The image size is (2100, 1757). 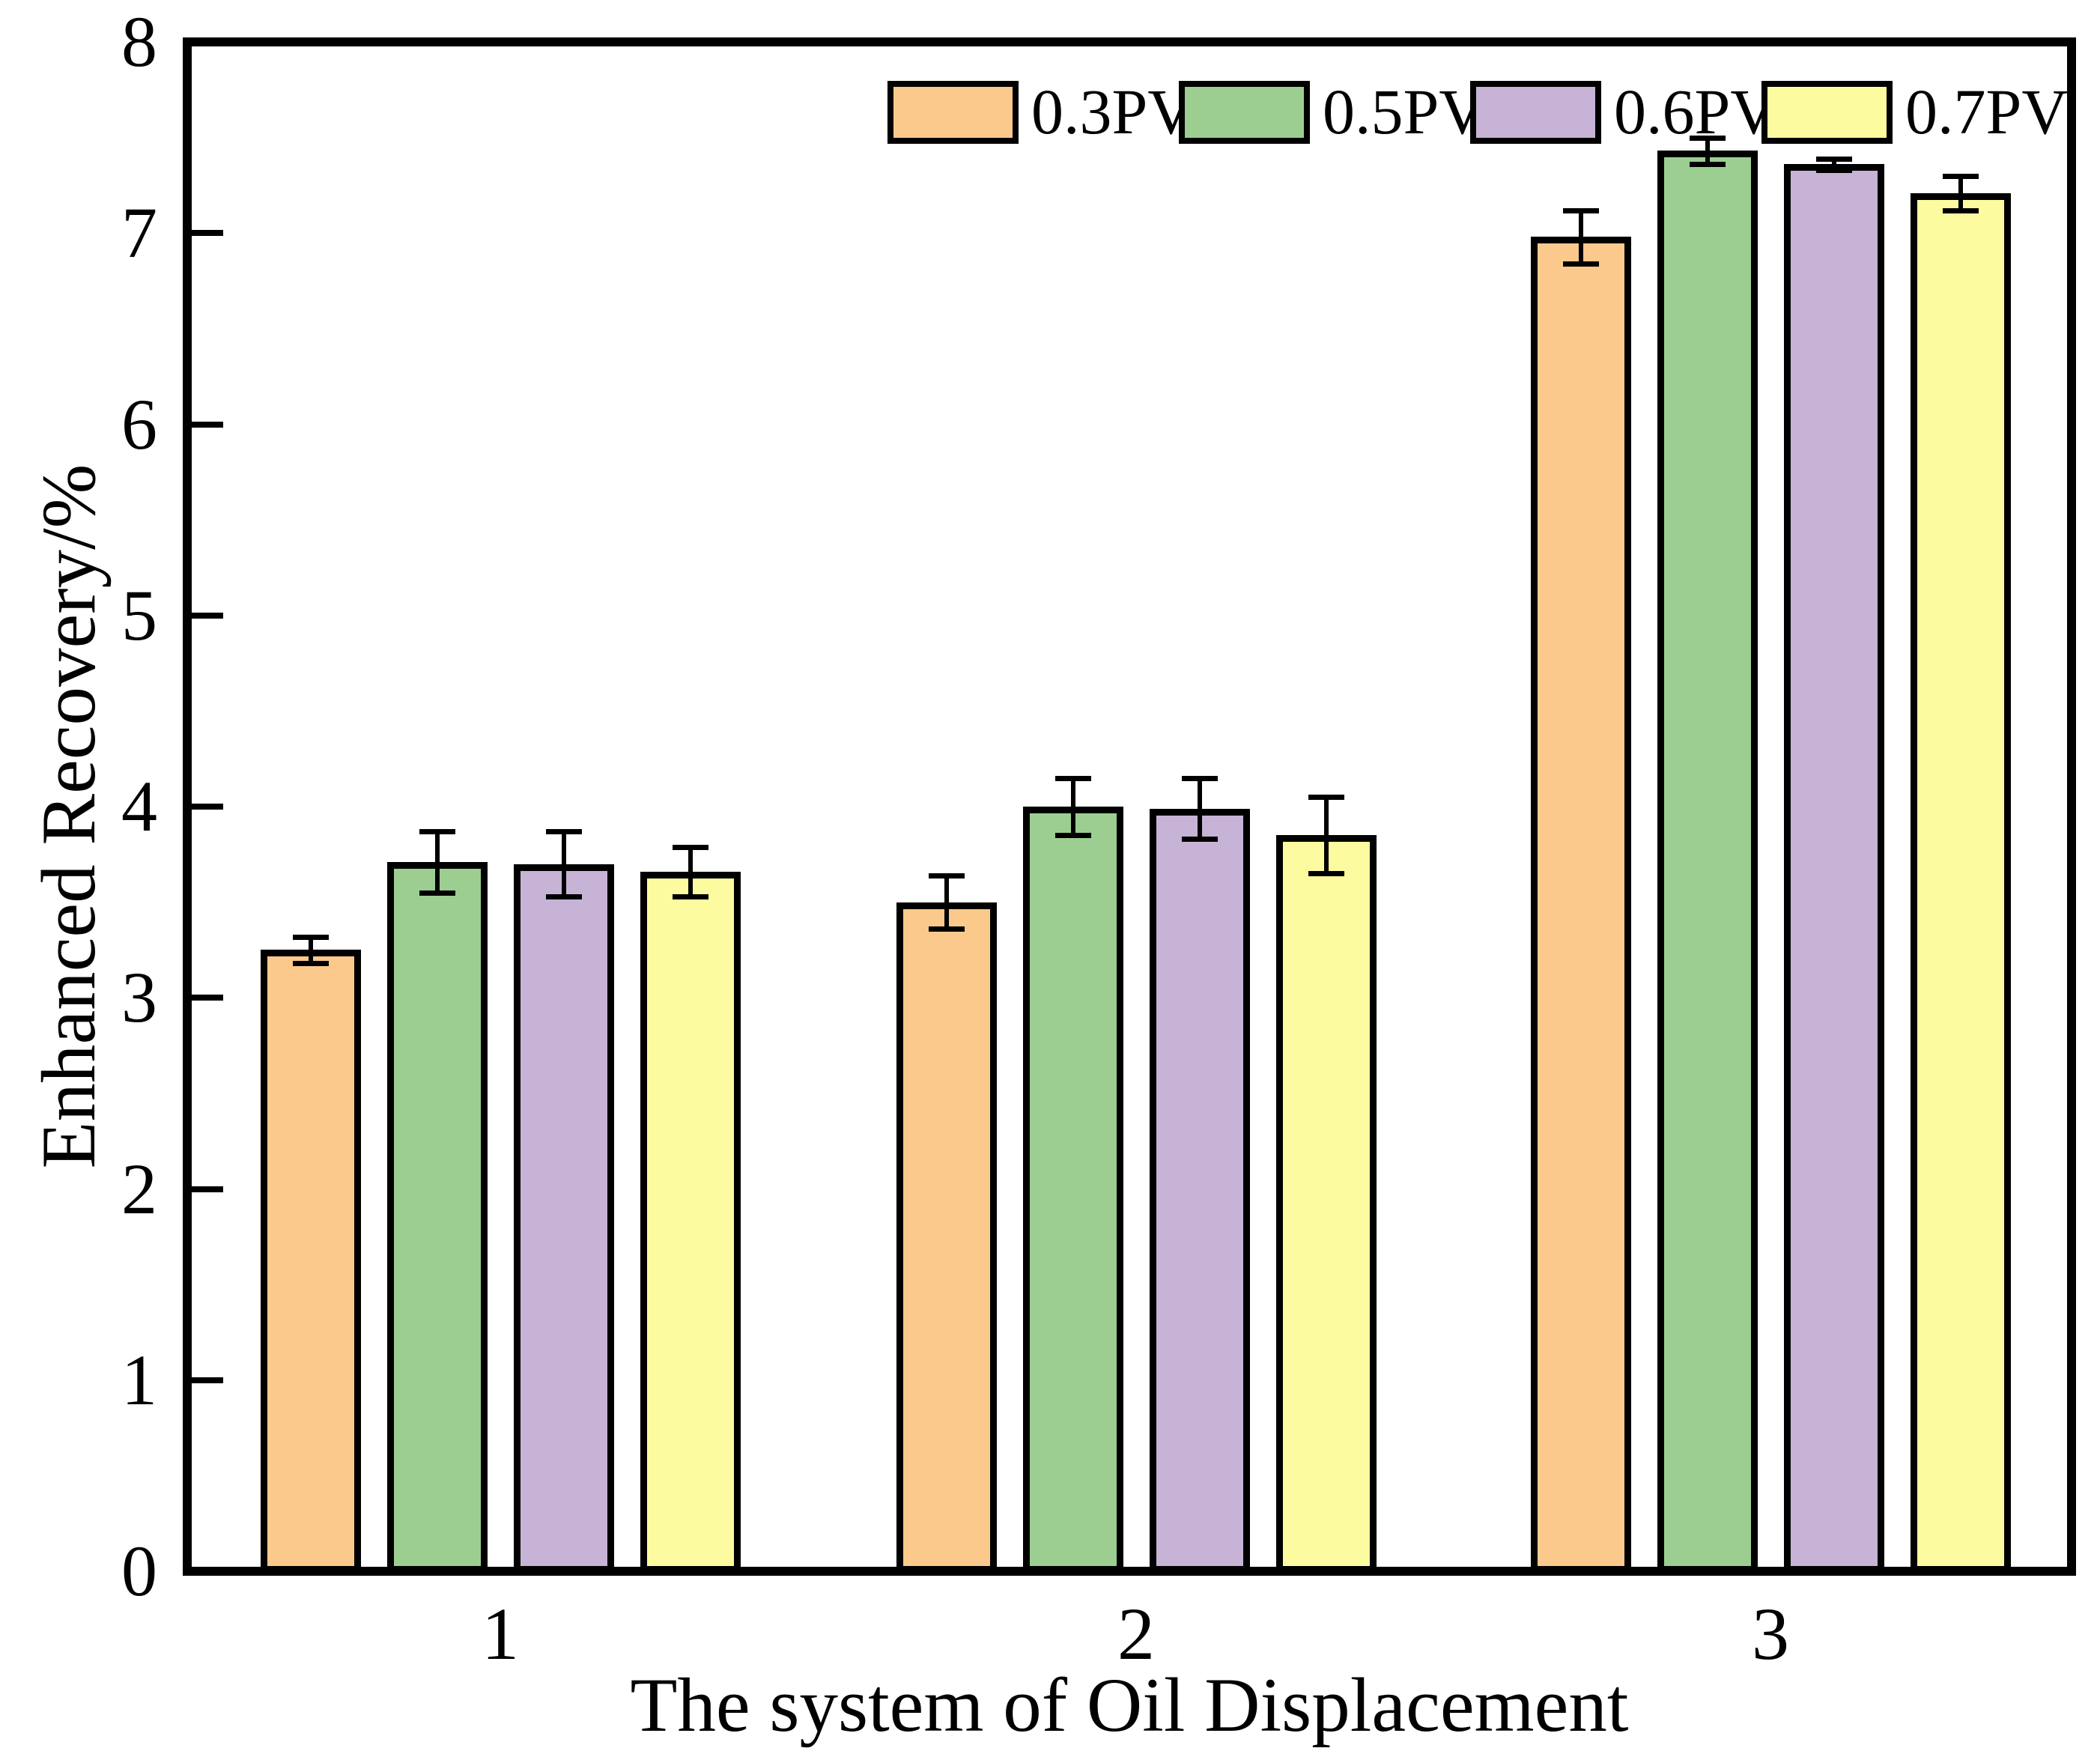 What do you see at coordinates (139, 1380) in the screenshot?
I see `y-tick-label: 1` at bounding box center [139, 1380].